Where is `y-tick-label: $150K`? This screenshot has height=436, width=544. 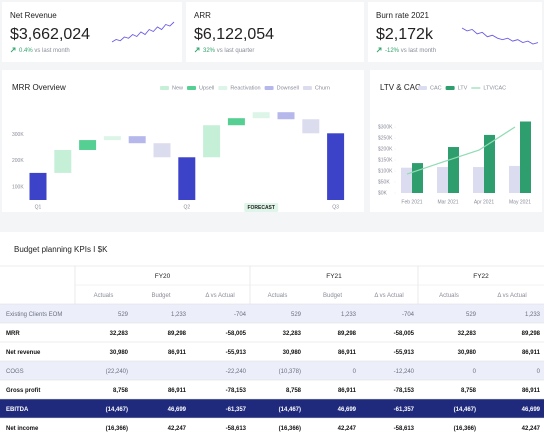
y-tick-label: $150K is located at coordinates (385, 160).